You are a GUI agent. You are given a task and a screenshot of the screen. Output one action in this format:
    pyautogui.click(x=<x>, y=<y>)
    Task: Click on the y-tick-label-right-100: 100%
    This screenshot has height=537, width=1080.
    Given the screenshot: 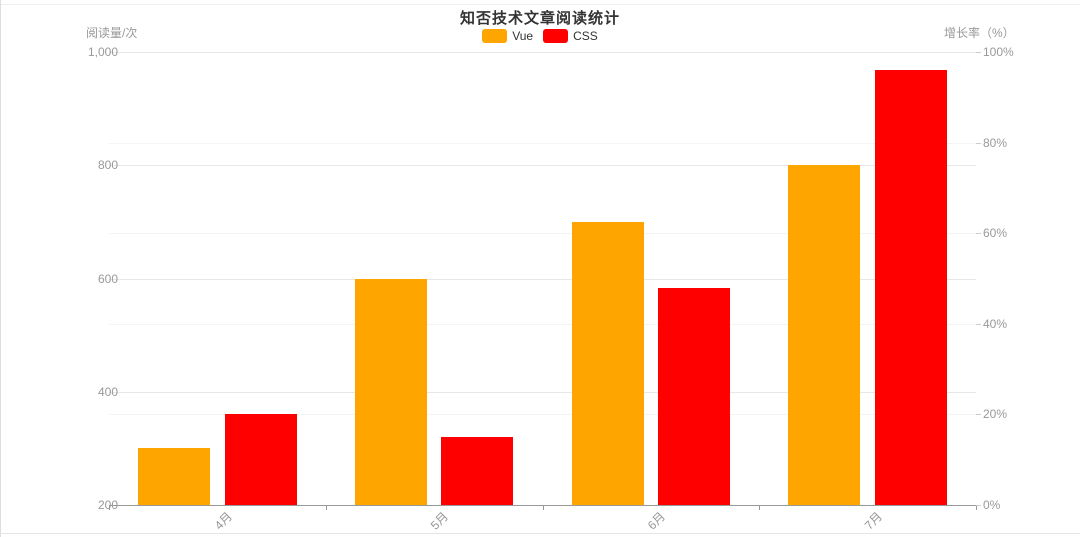 What is the action you would take?
    pyautogui.click(x=998, y=52)
    